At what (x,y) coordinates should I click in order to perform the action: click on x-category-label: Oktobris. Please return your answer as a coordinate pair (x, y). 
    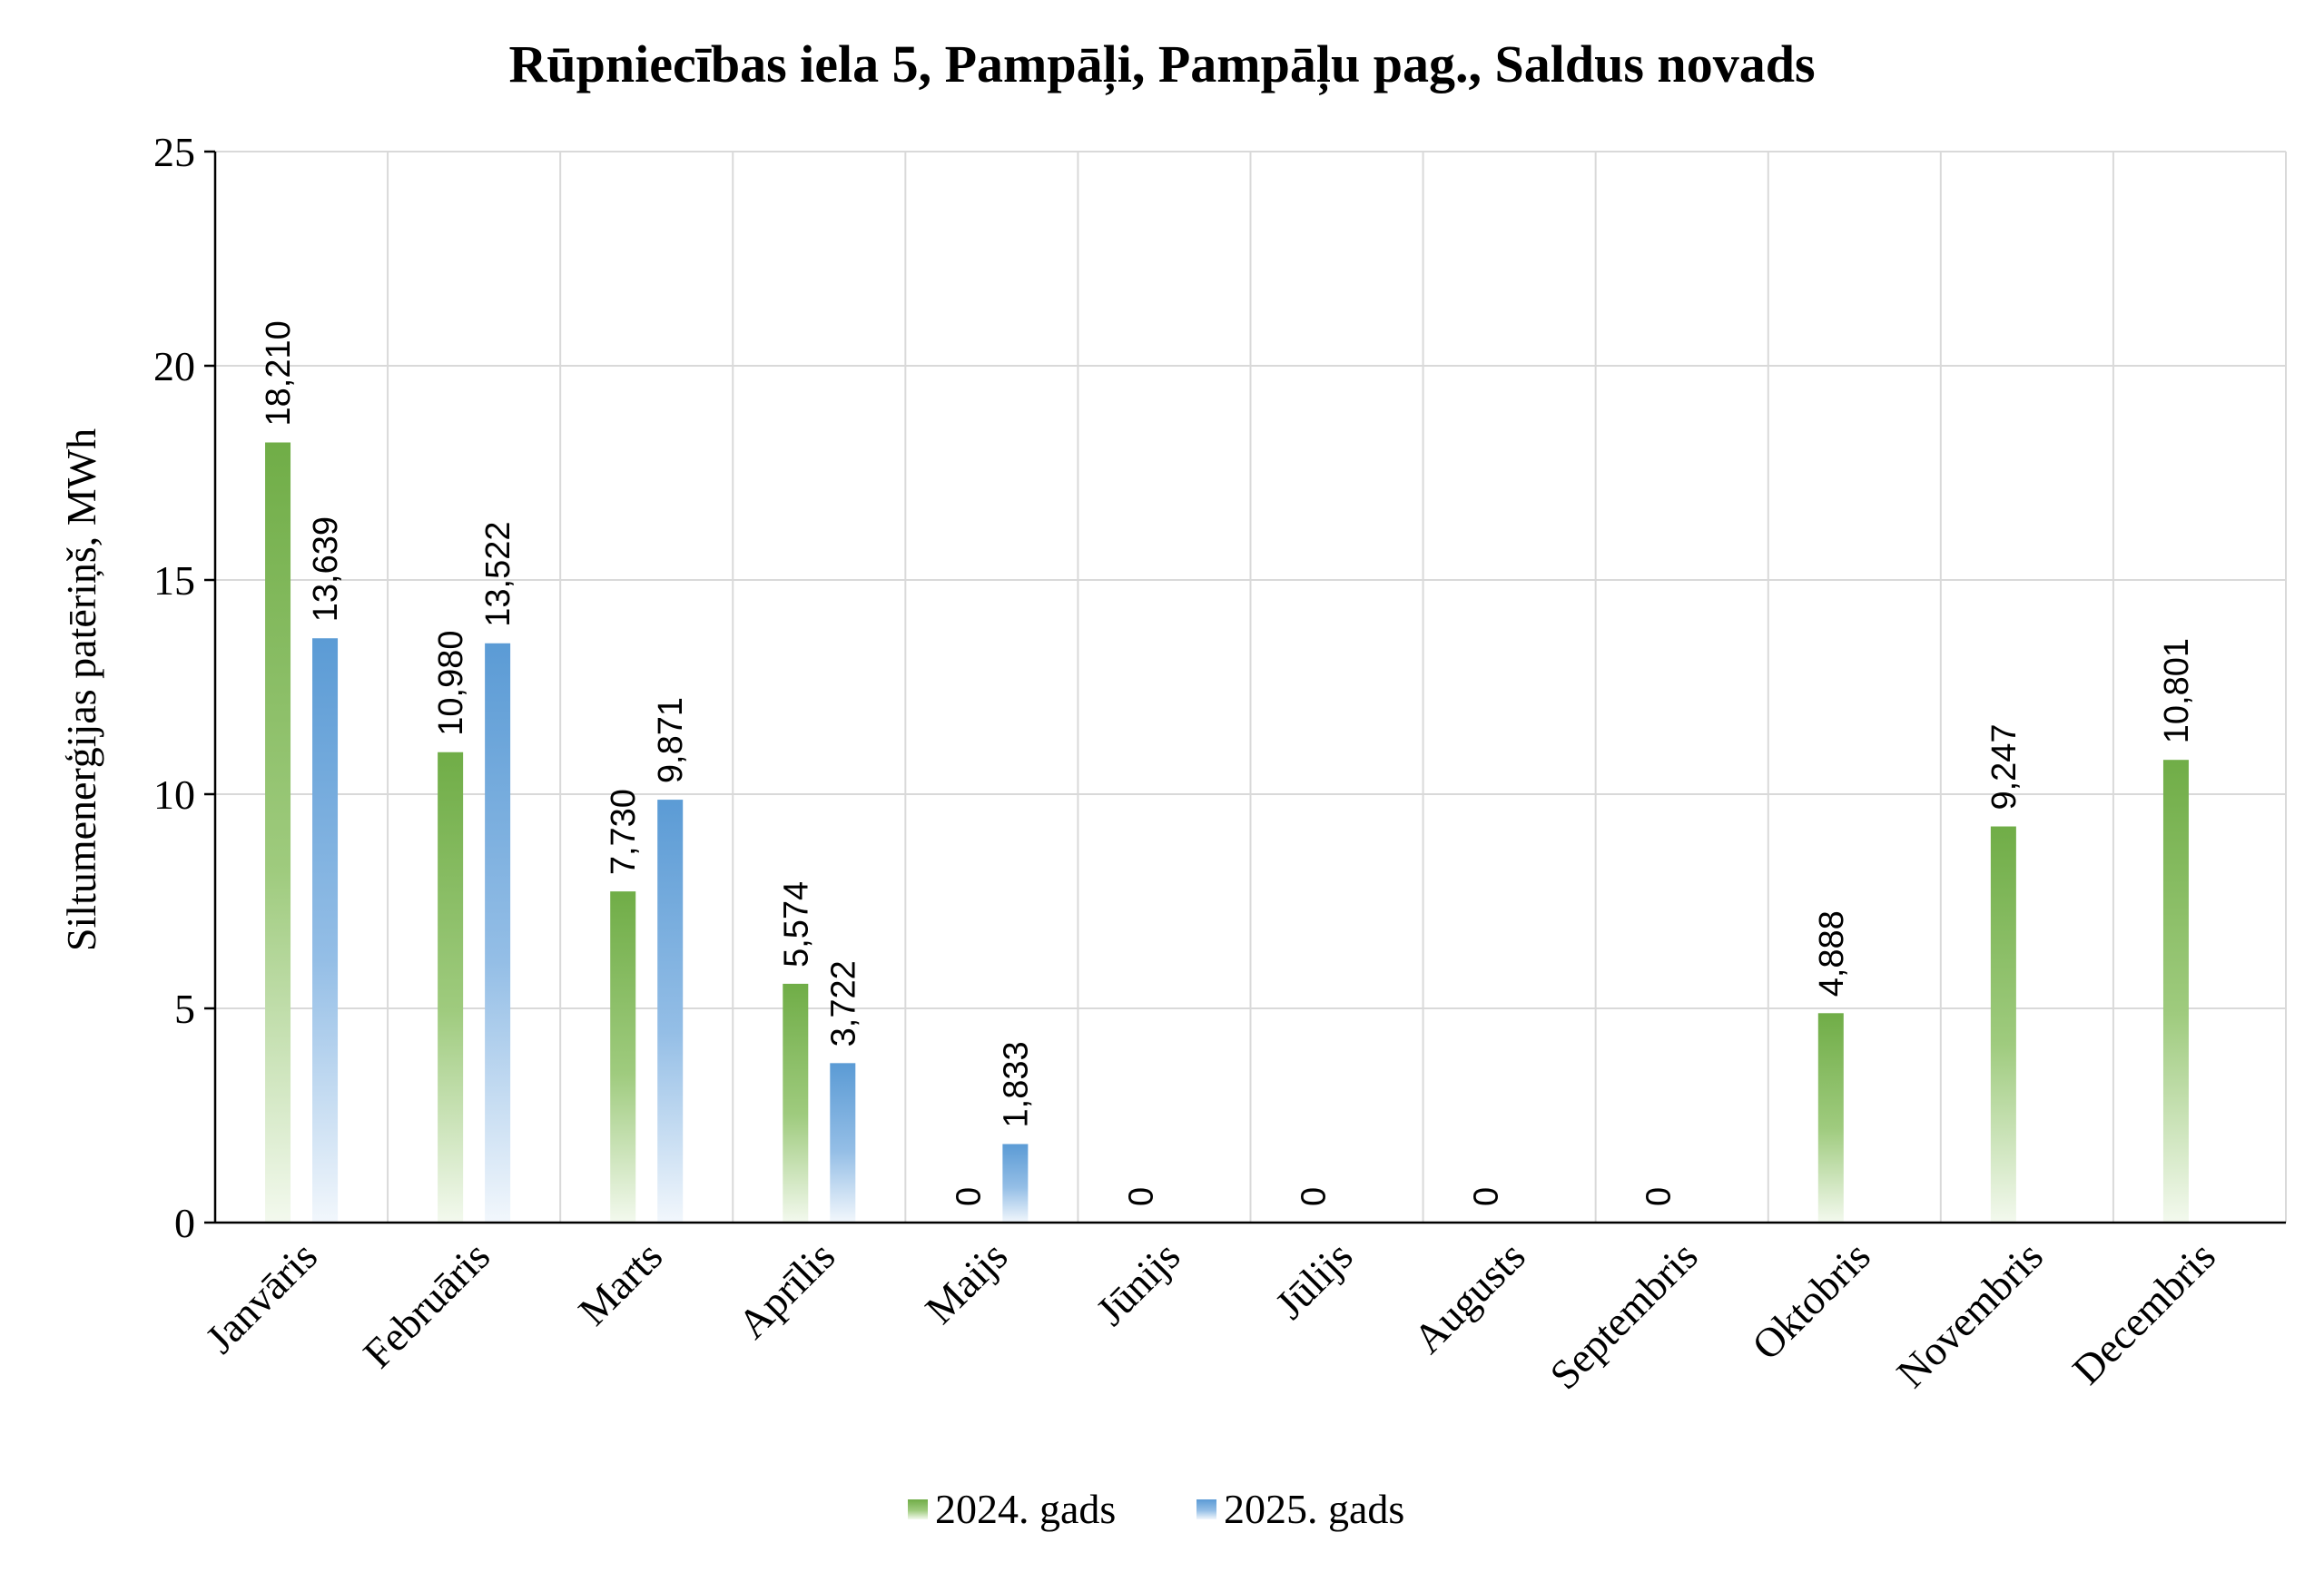
    Looking at the image, I should click on (1811, 1301).